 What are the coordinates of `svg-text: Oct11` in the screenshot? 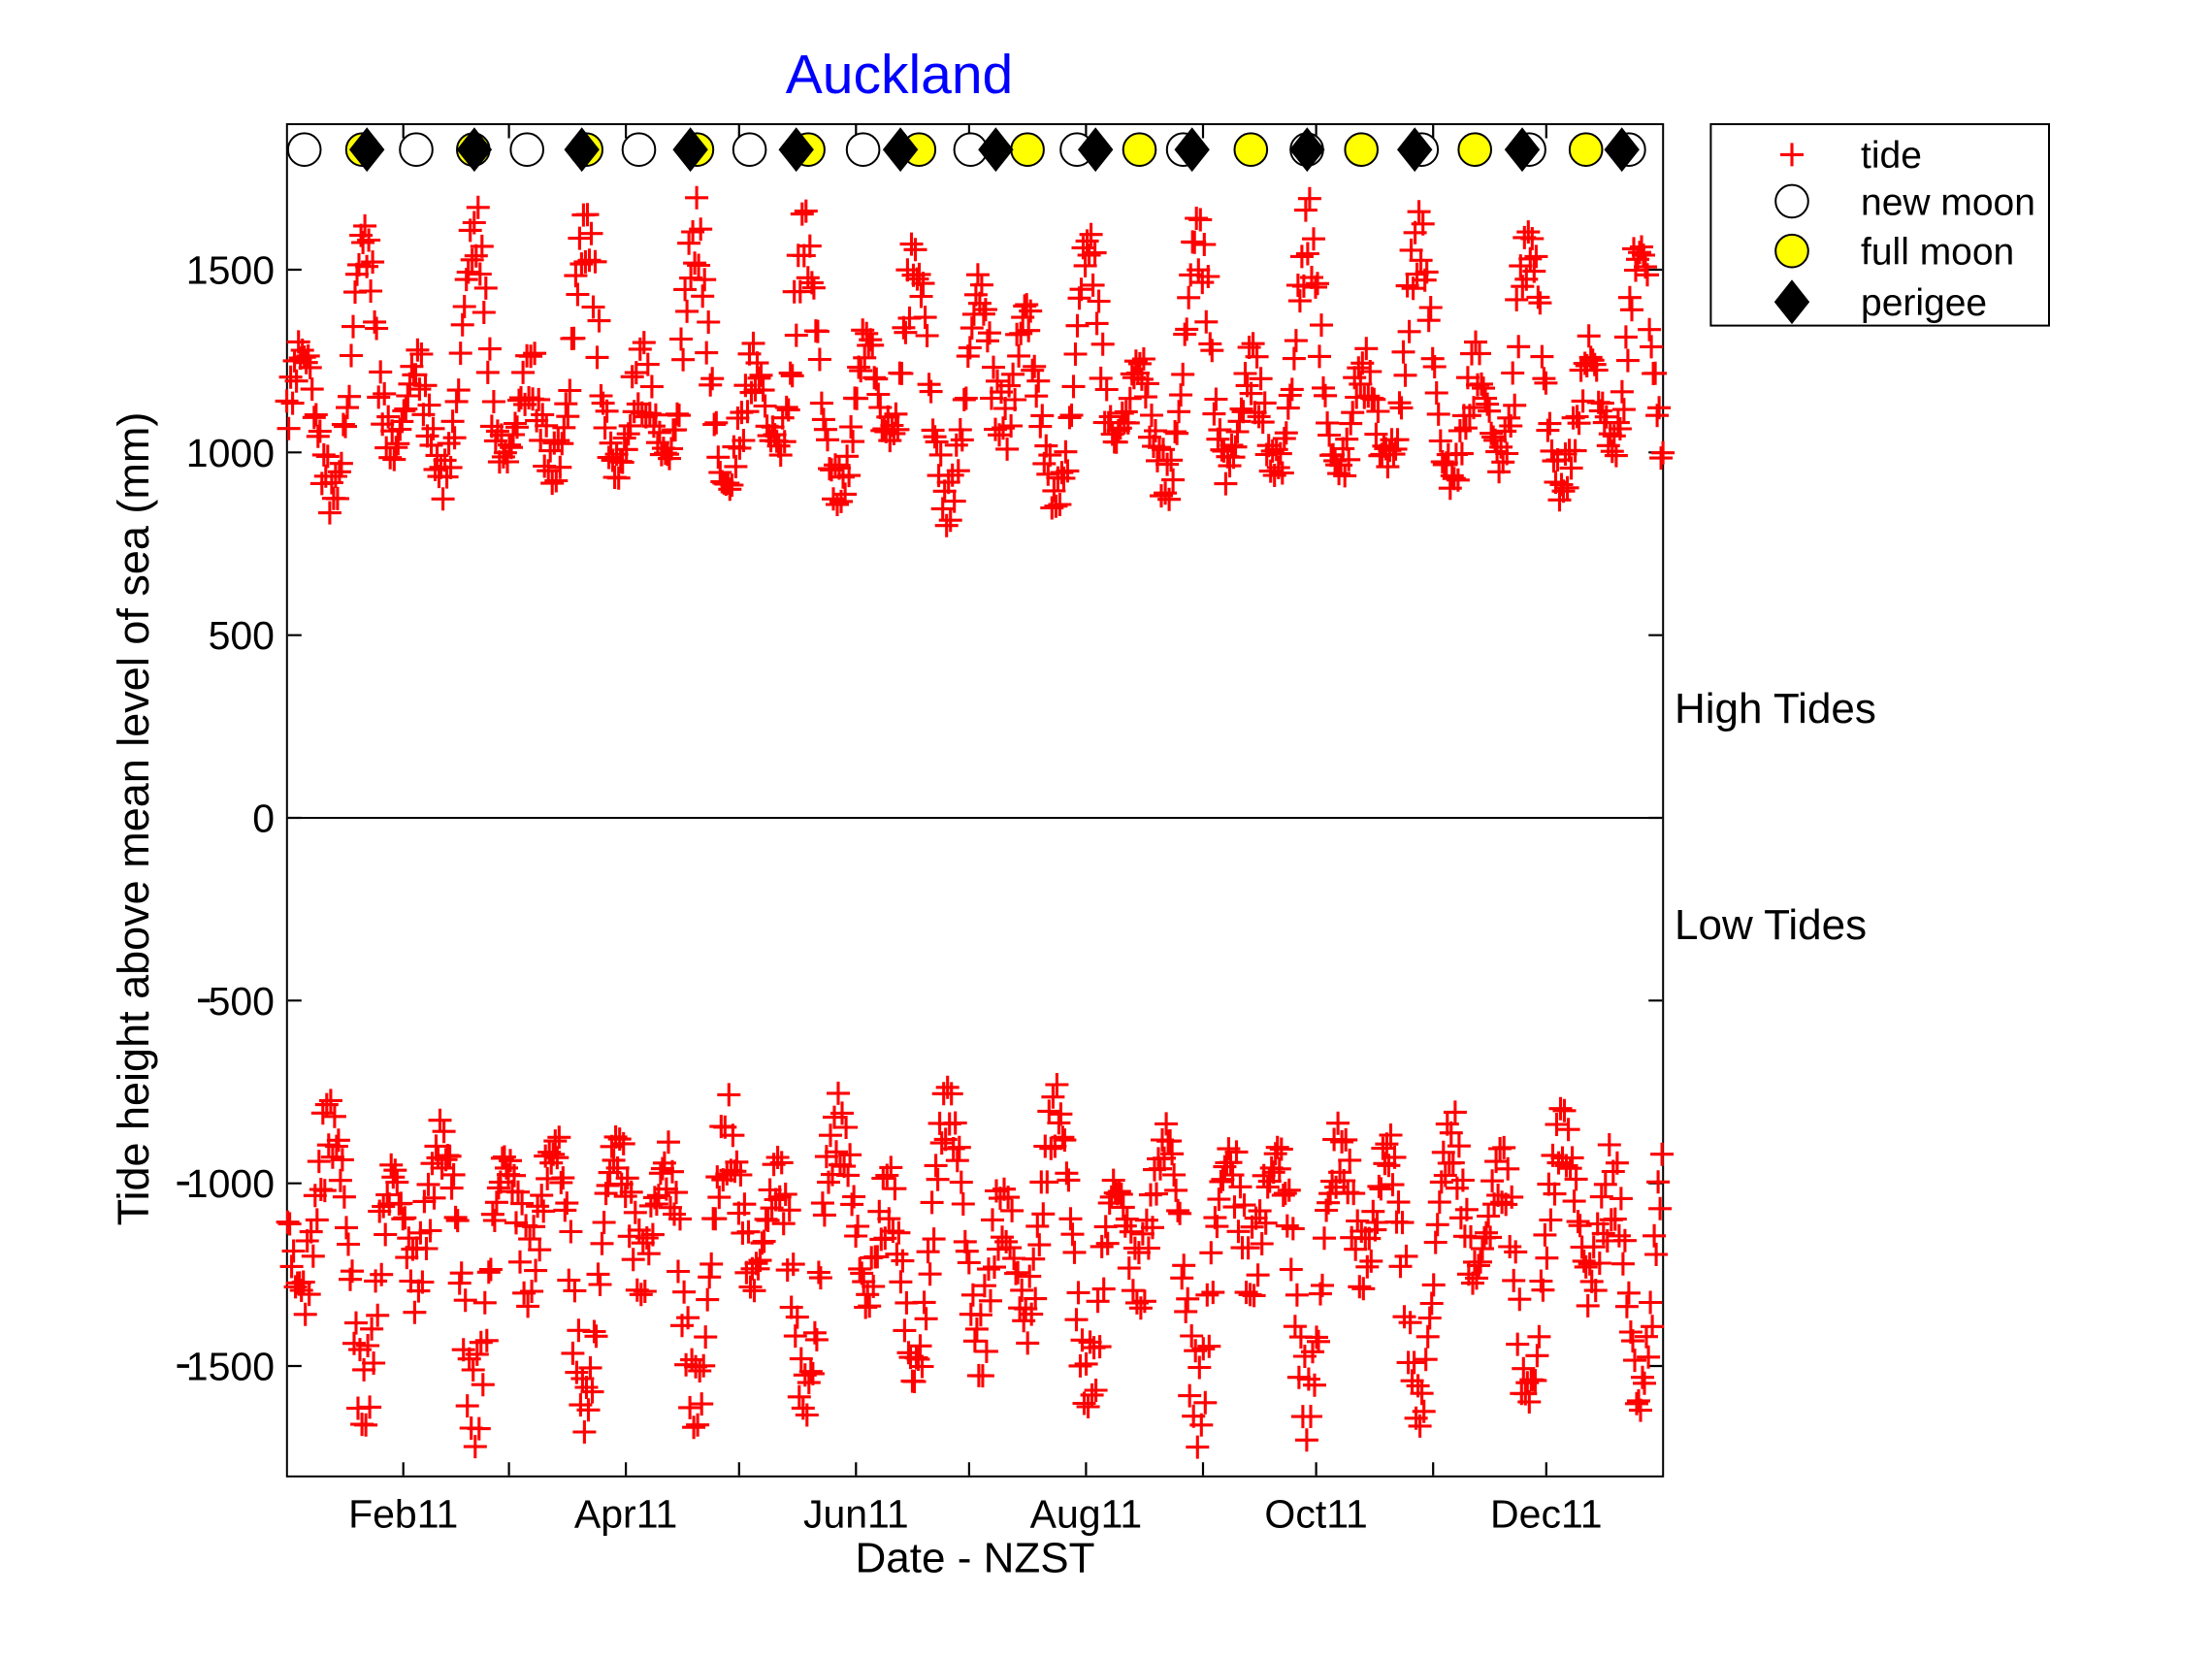 It's located at (1316, 1515).